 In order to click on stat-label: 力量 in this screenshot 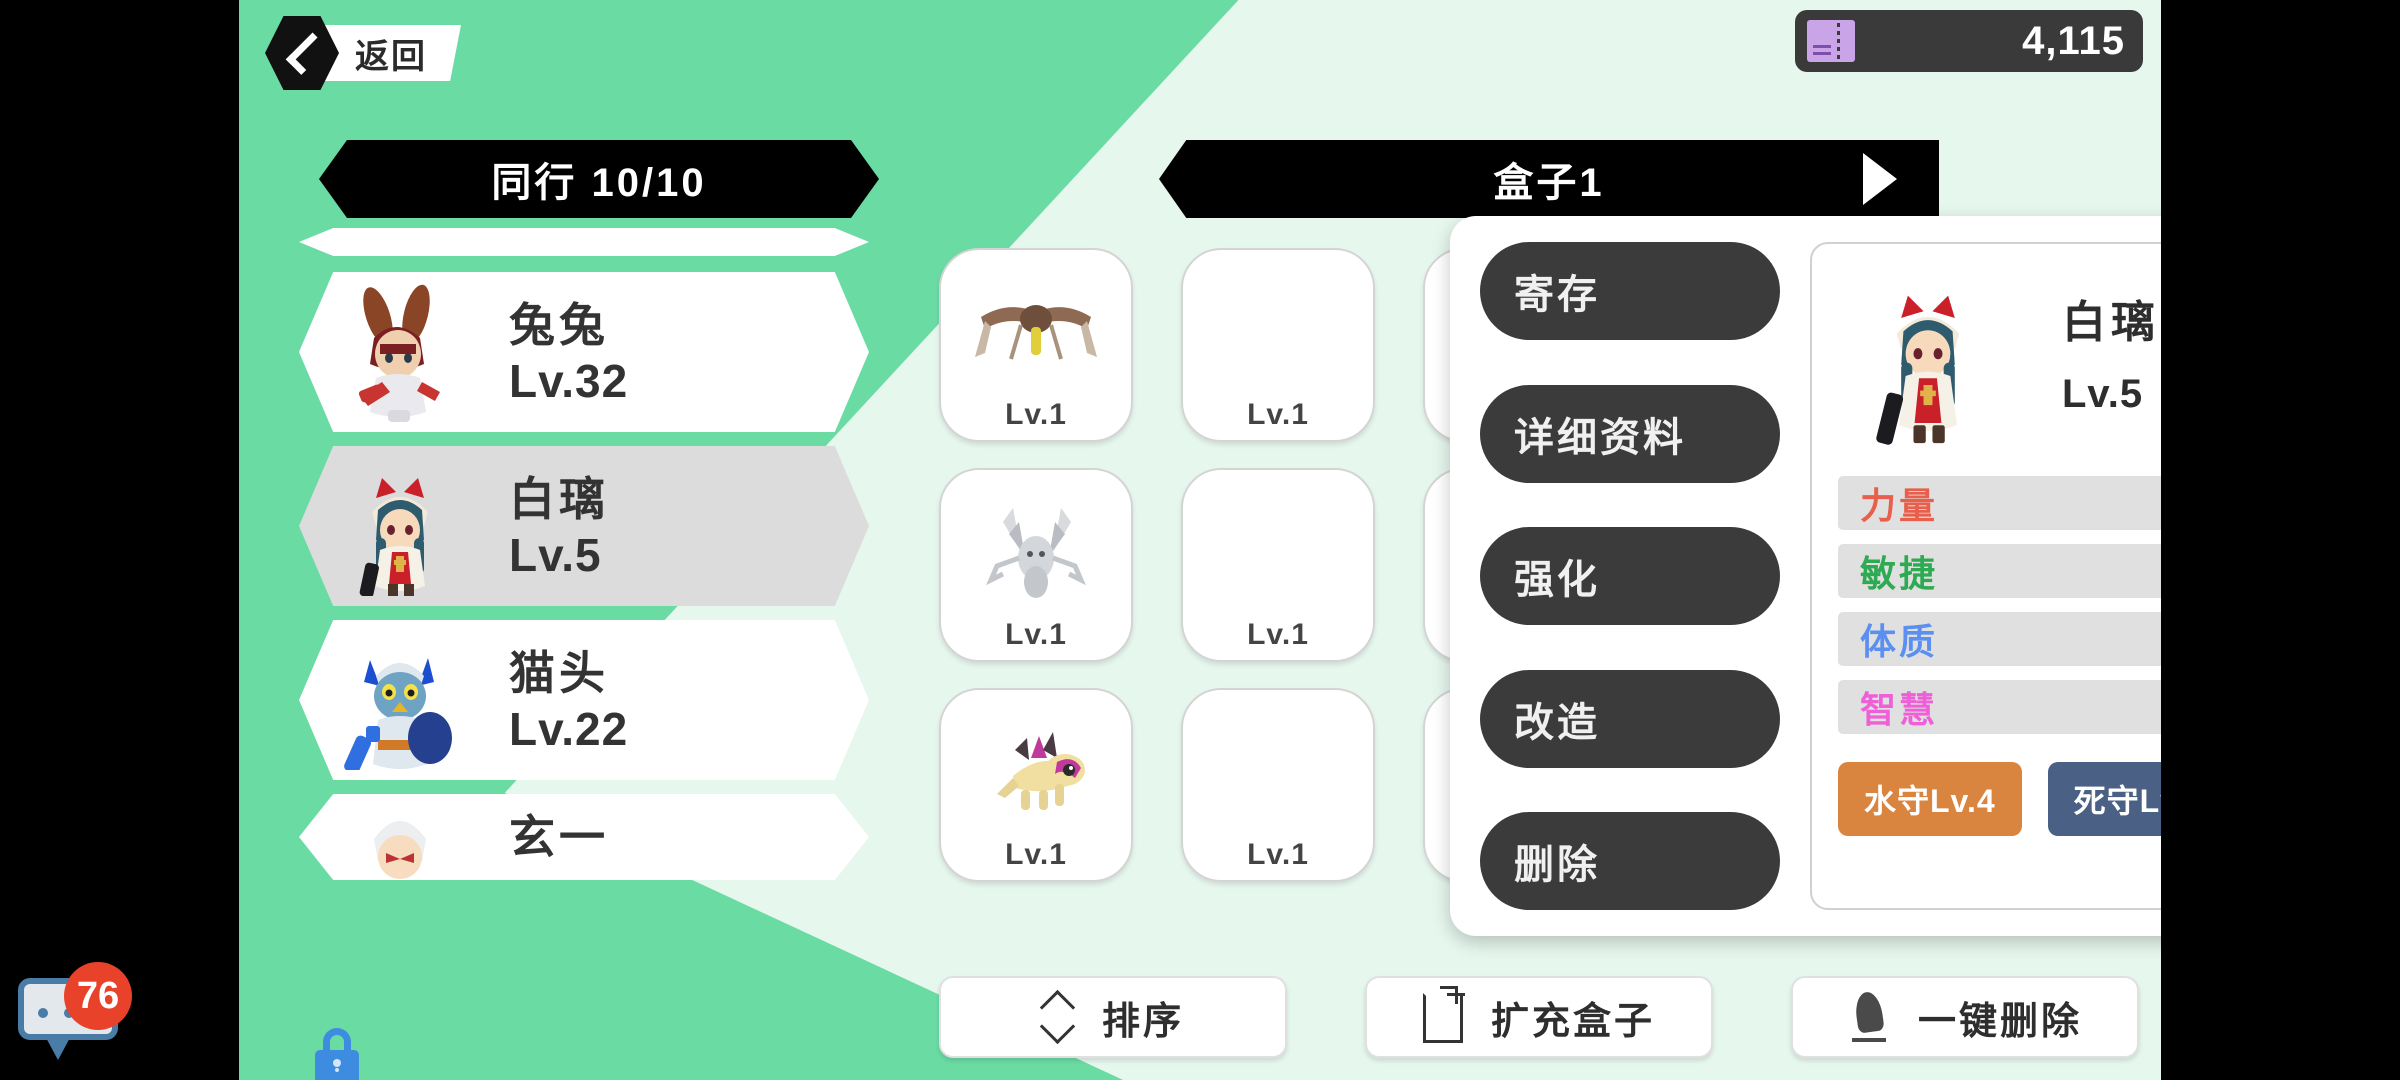, I will do `click(1899, 505)`.